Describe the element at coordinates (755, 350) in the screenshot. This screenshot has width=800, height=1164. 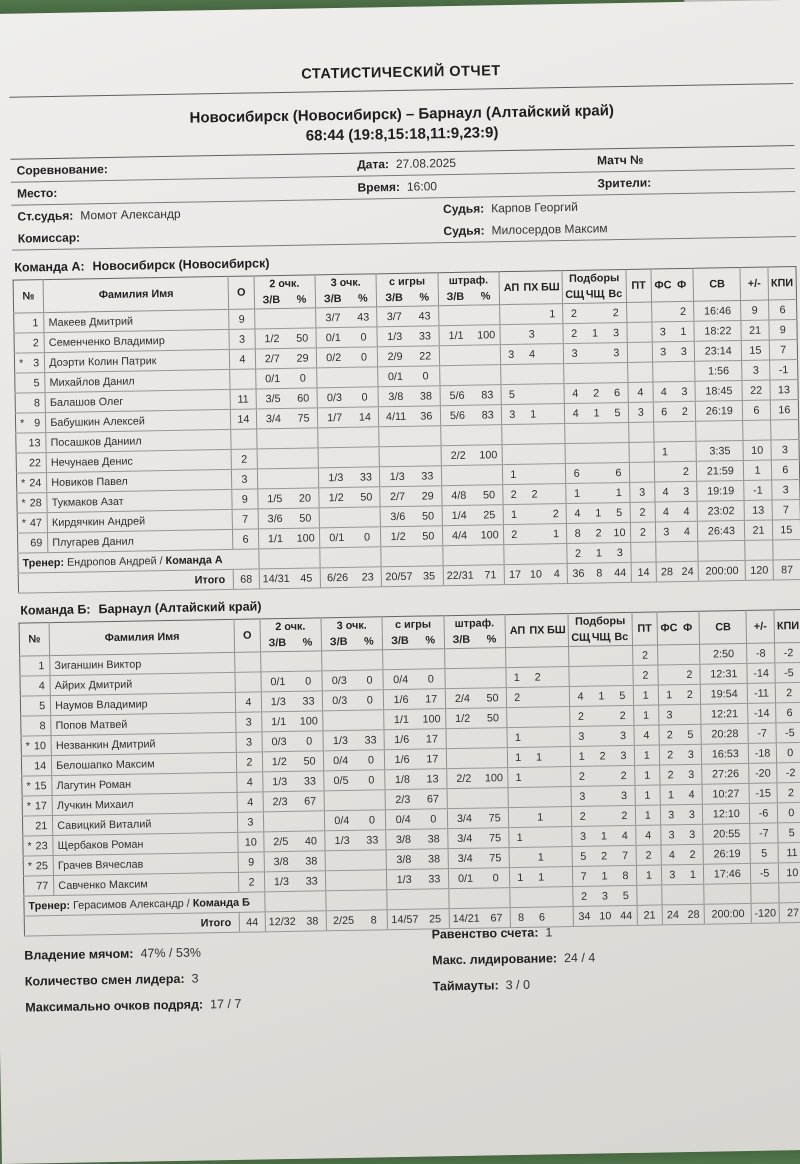
I see `cell-plus-minus: 15` at that location.